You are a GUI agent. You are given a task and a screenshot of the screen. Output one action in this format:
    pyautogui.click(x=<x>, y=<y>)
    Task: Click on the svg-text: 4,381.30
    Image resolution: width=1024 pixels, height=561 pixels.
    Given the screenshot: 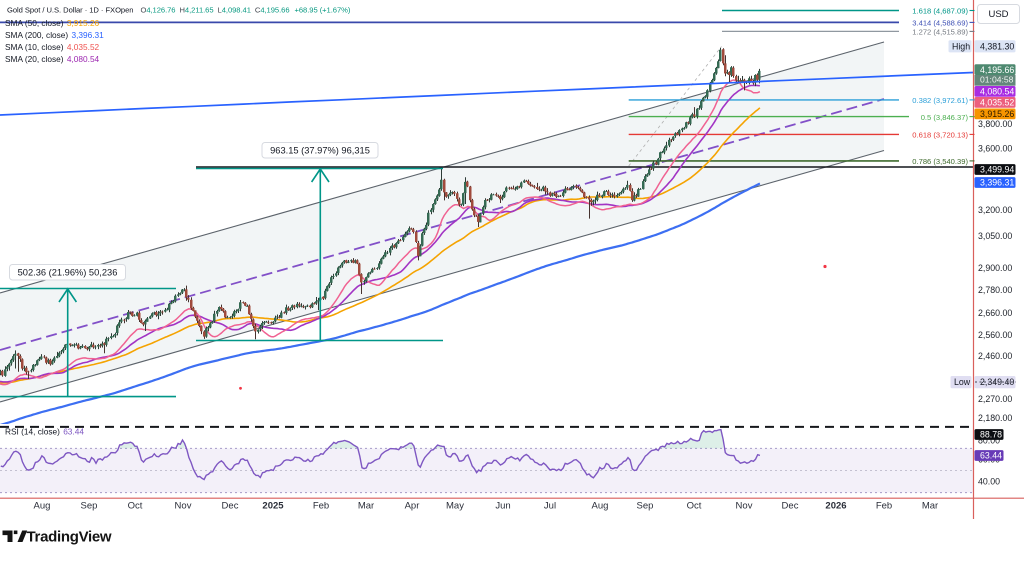 What is the action you would take?
    pyautogui.click(x=997, y=47)
    